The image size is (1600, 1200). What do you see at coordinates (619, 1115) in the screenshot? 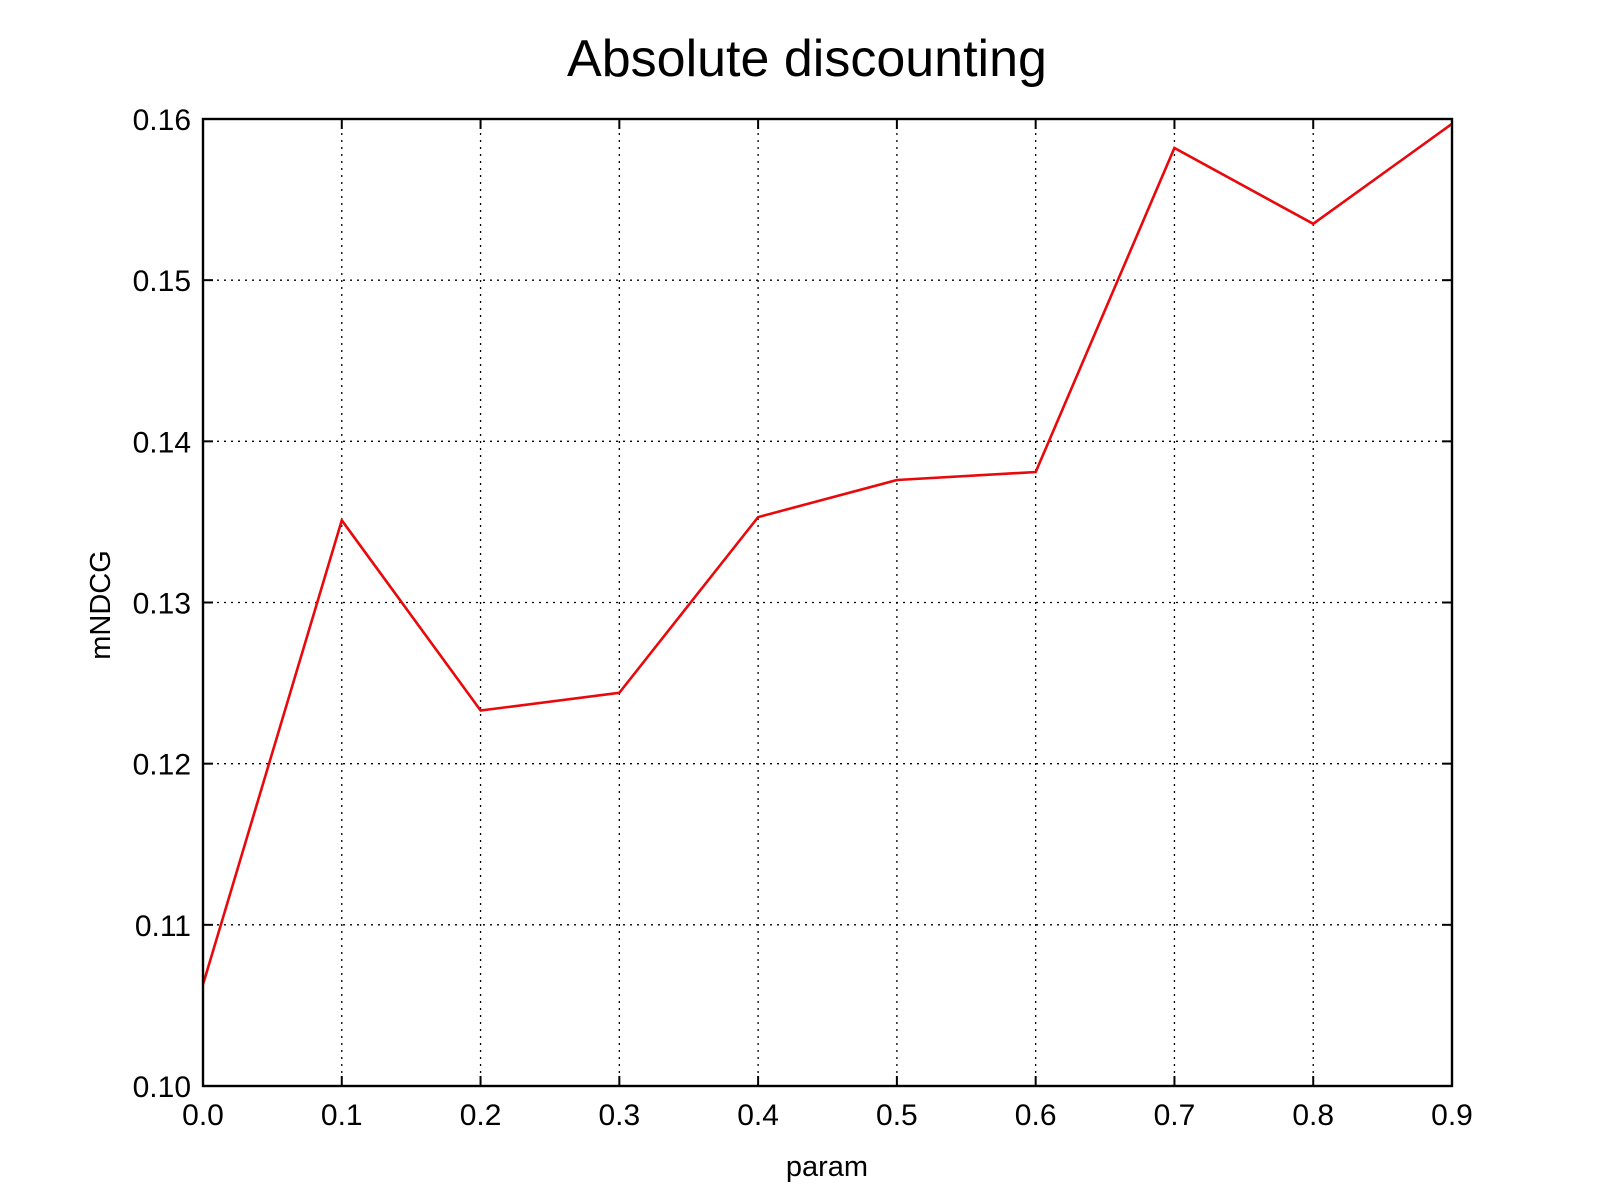
I see `x-tick-label: 0.3` at bounding box center [619, 1115].